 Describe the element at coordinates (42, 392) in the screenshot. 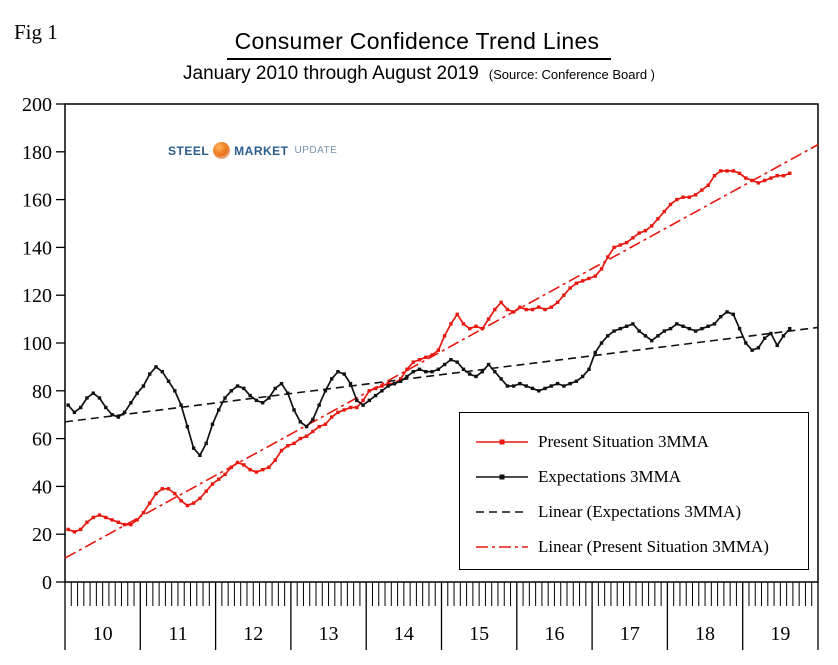

I see `y-tick-label: 80` at that location.